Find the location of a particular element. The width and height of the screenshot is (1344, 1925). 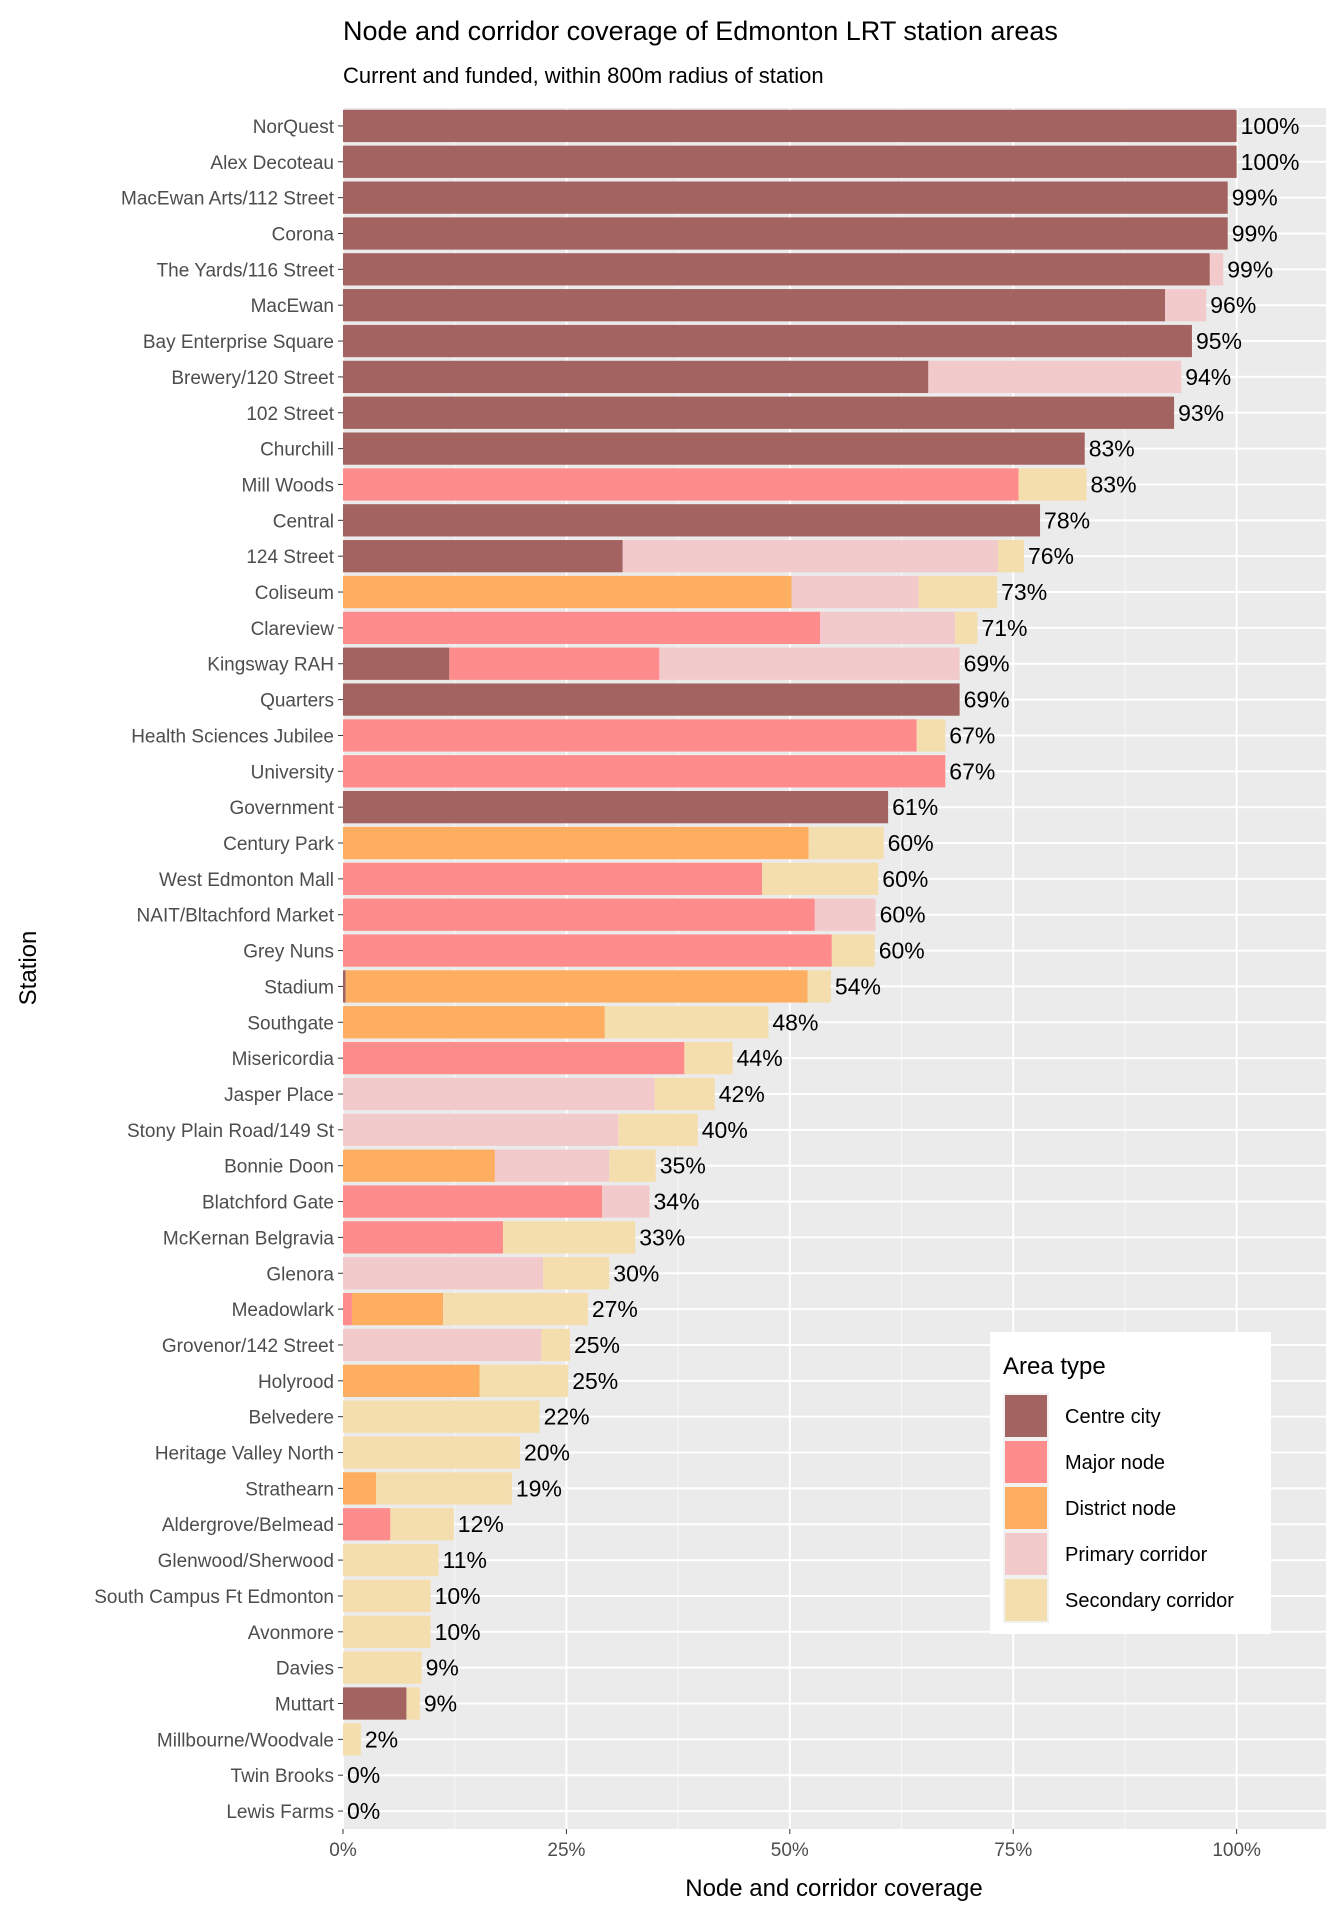

data-label: 61% is located at coordinates (915, 807).